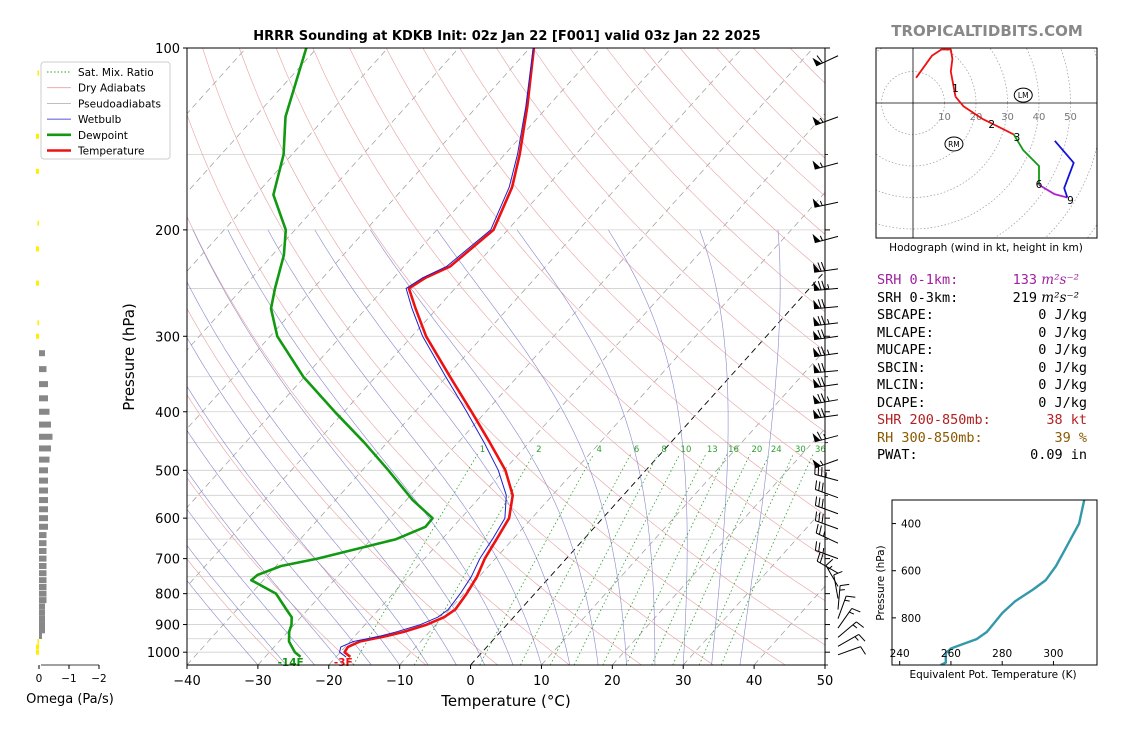 Image resolution: width=1134 pixels, height=748 pixels. I want to click on y-tick-label: 900, so click(167, 626).